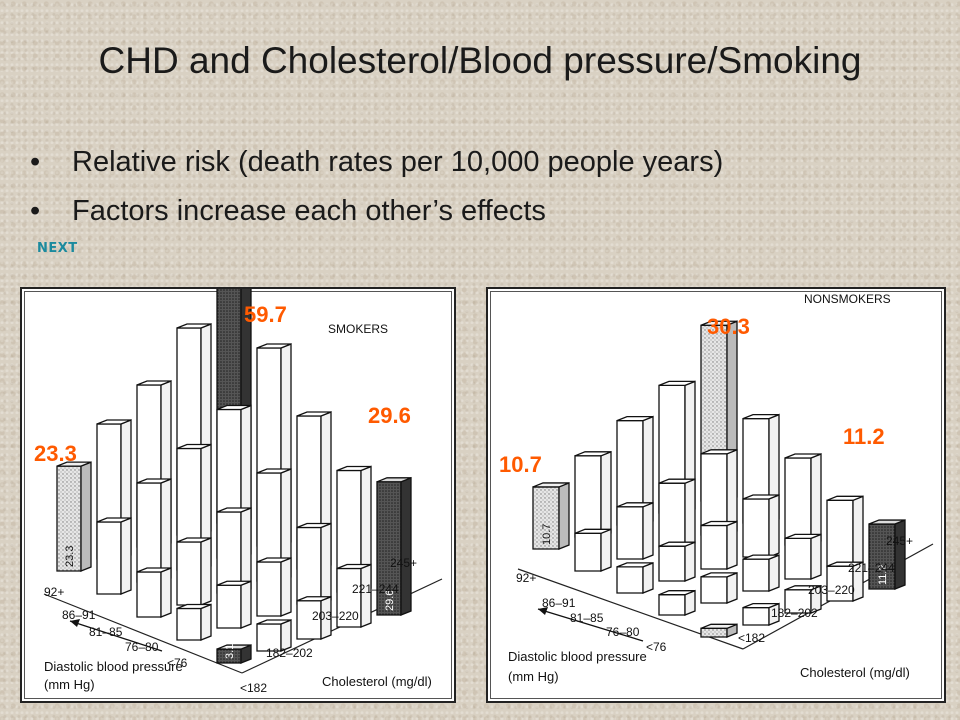 This screenshot has height=720, width=960. Describe the element at coordinates (547, 534) in the screenshot. I see `bar-value-label: 10.7` at that location.